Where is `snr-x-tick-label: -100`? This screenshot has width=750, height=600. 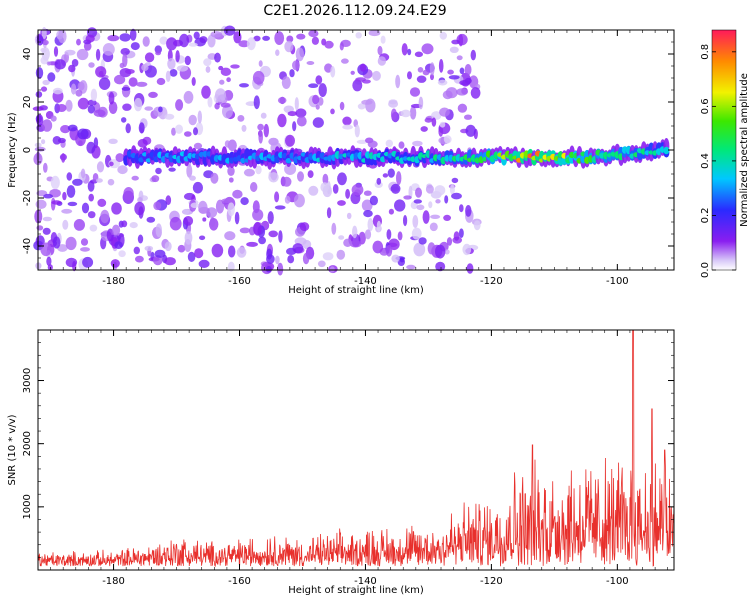
snr-x-tick-label: -100 is located at coordinates (617, 581).